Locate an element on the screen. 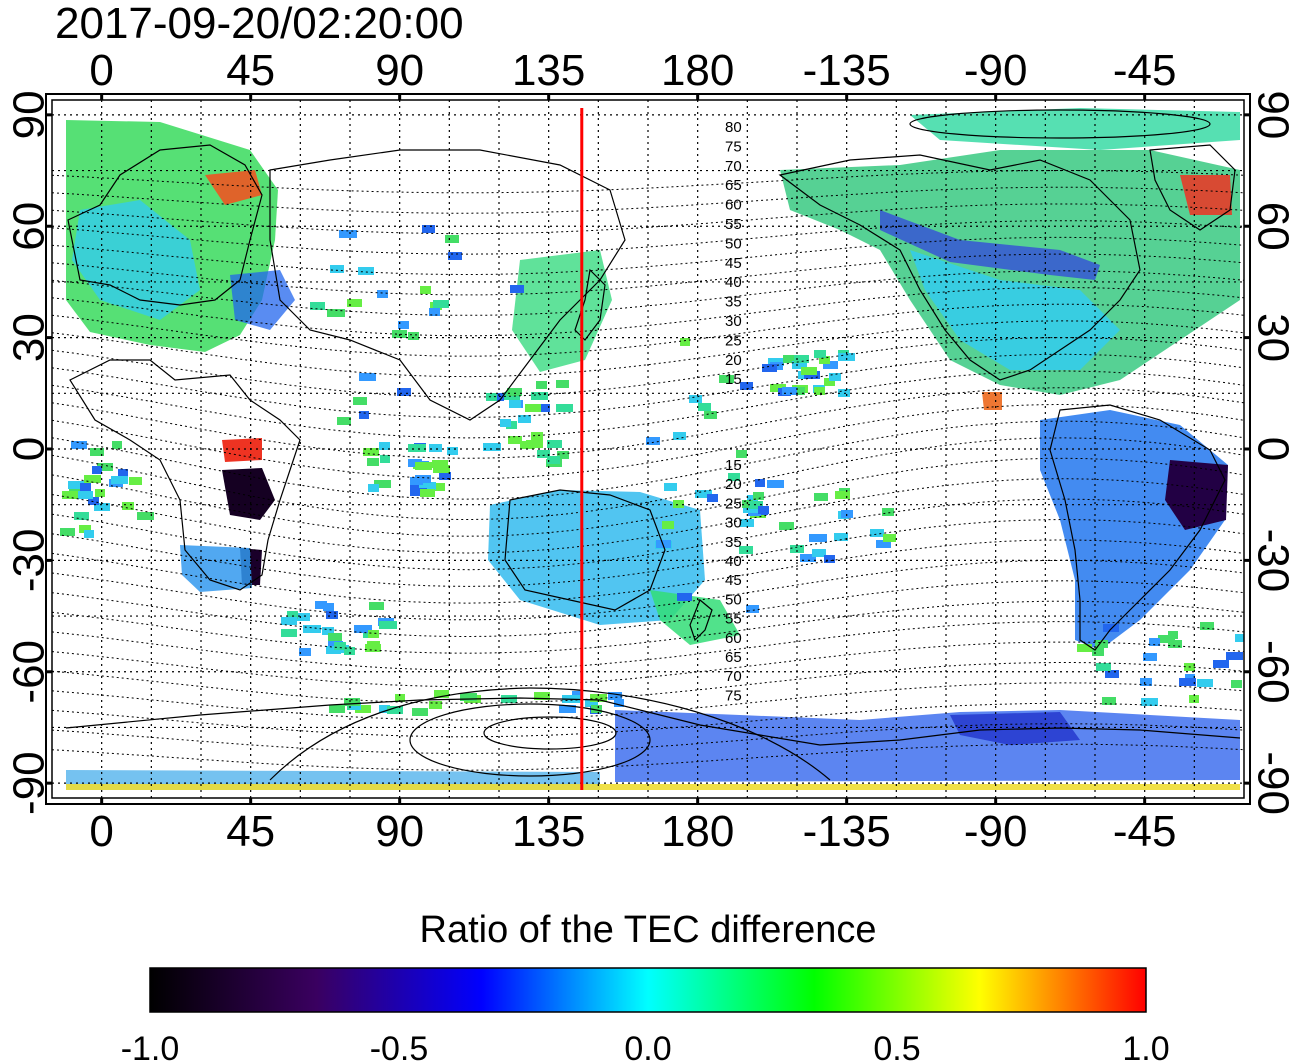 The width and height of the screenshot is (1296, 1064). bottom-longitude-label: -135 is located at coordinates (847, 831).